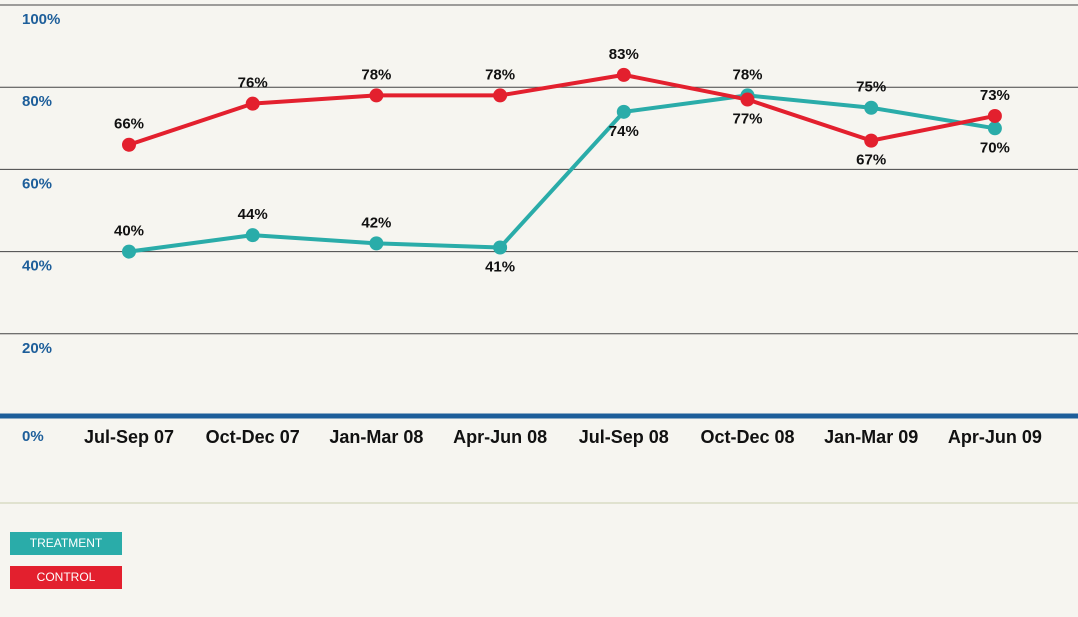  I want to click on x-tick-label: Jan-Mar 08, so click(376, 437).